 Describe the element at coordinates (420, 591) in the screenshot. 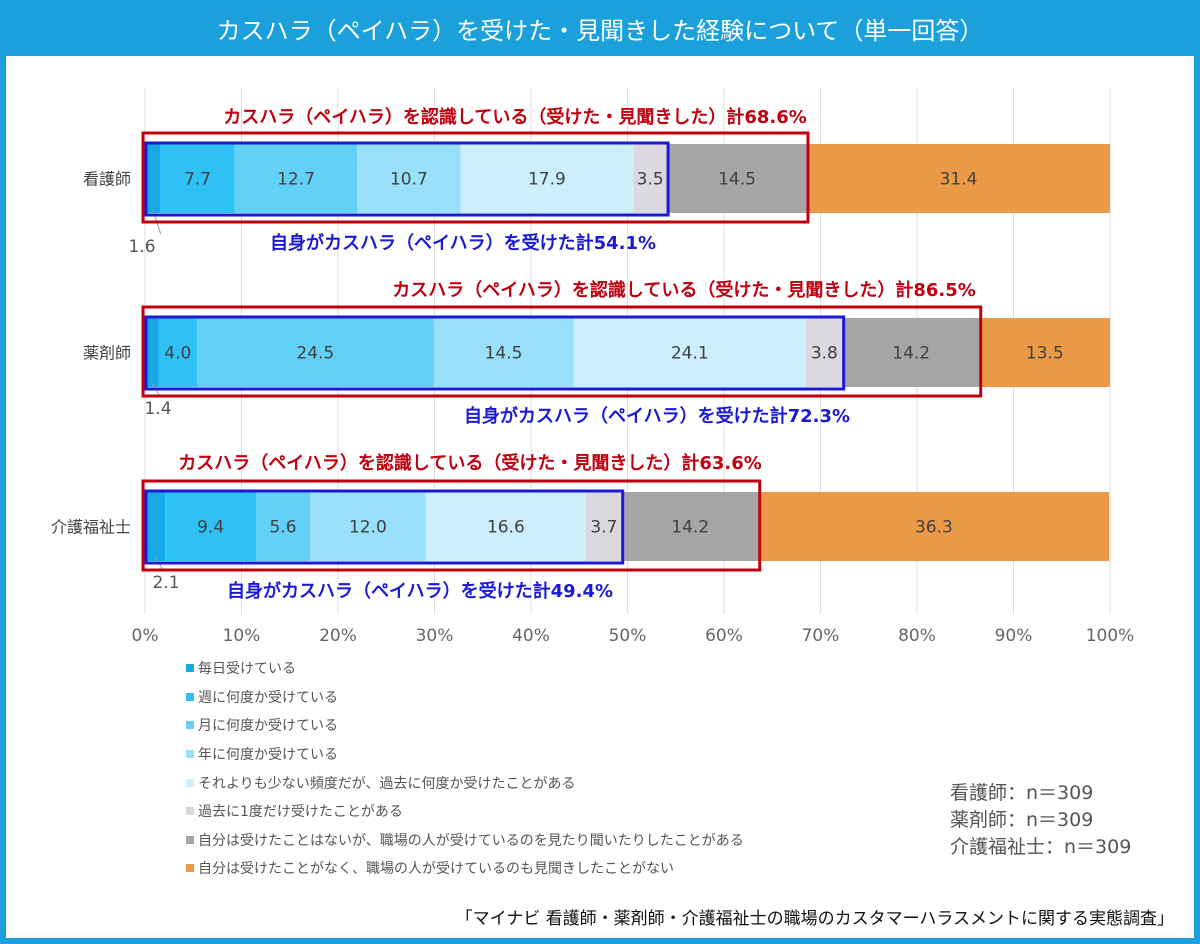

I see `experienced-annotation: 自身がカスハラ（ペイハラ）を受けた計49.4%` at that location.